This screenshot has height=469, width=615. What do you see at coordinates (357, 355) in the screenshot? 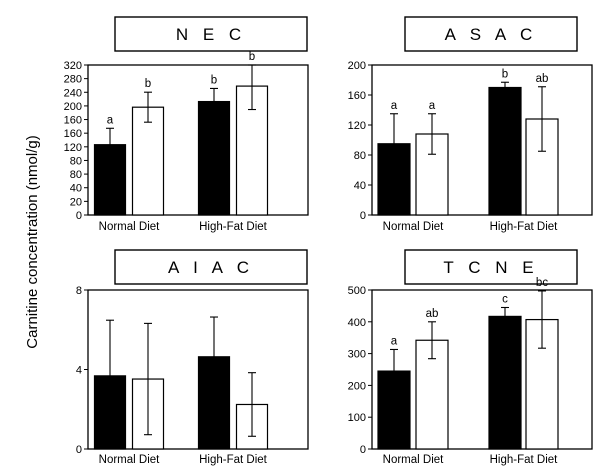
I see `y-tick-label: 300` at bounding box center [357, 355].